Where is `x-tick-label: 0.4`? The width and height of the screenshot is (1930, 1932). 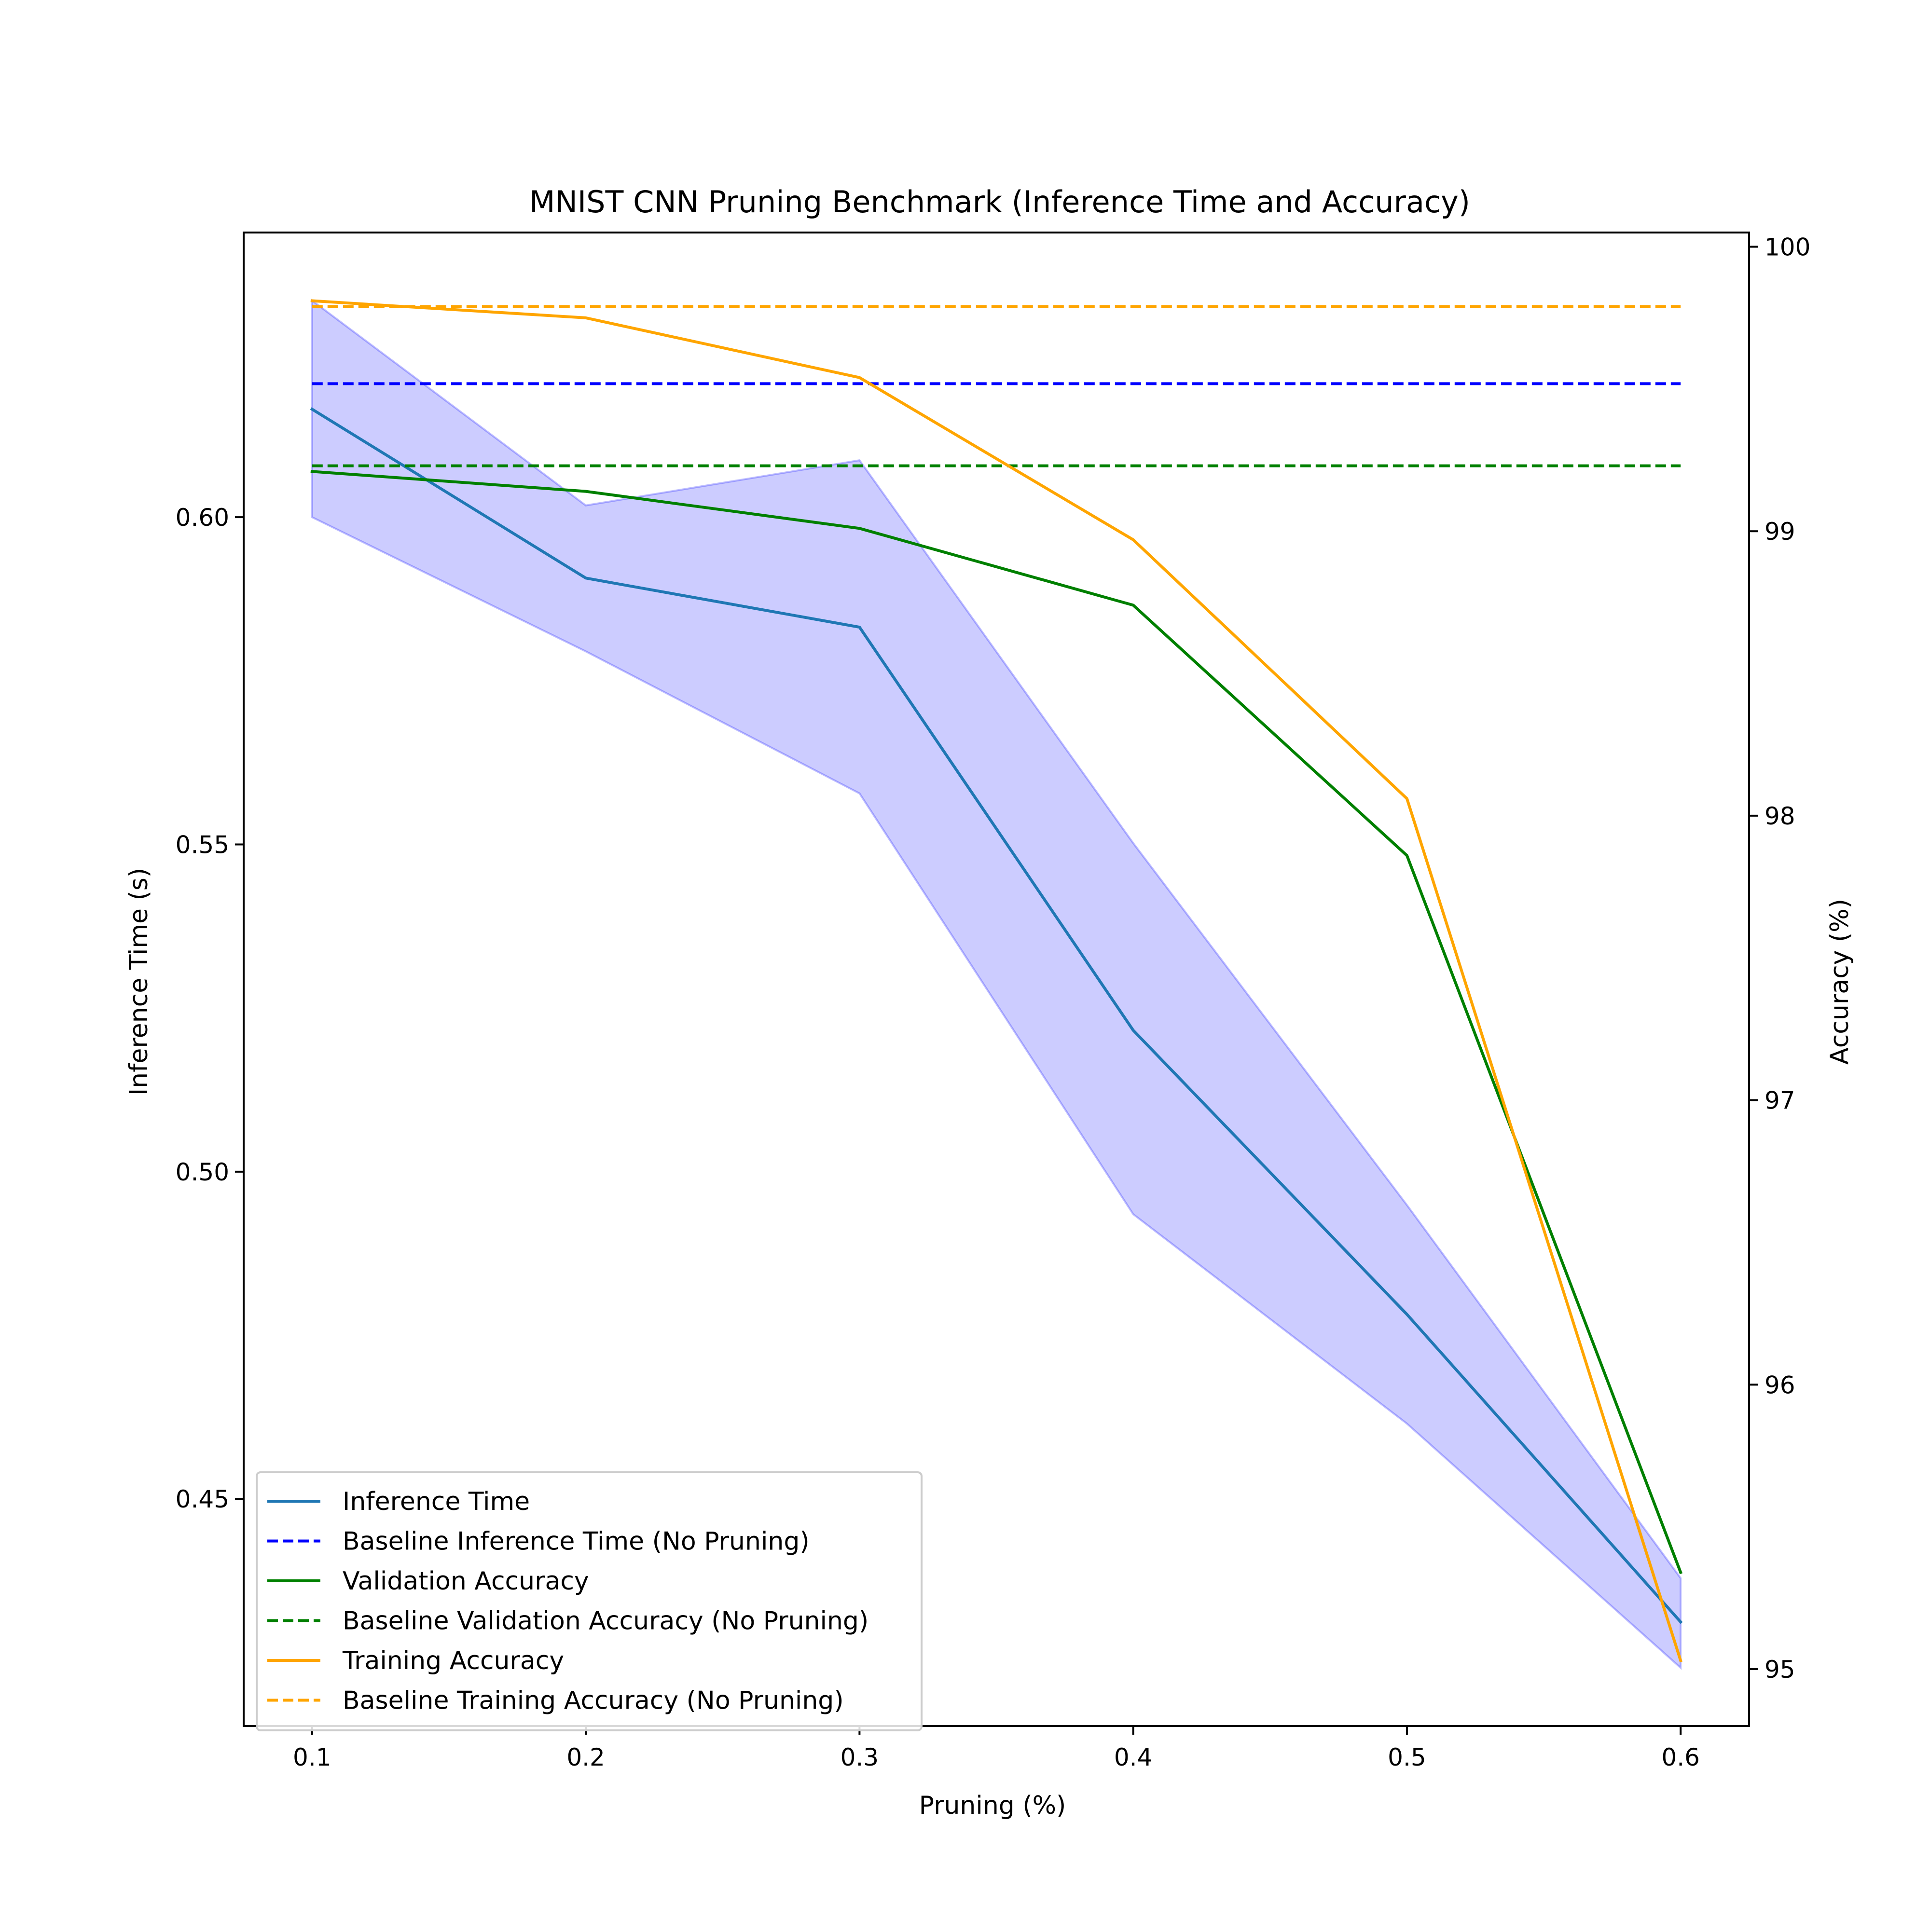 x-tick-label: 0.4 is located at coordinates (1133, 1757).